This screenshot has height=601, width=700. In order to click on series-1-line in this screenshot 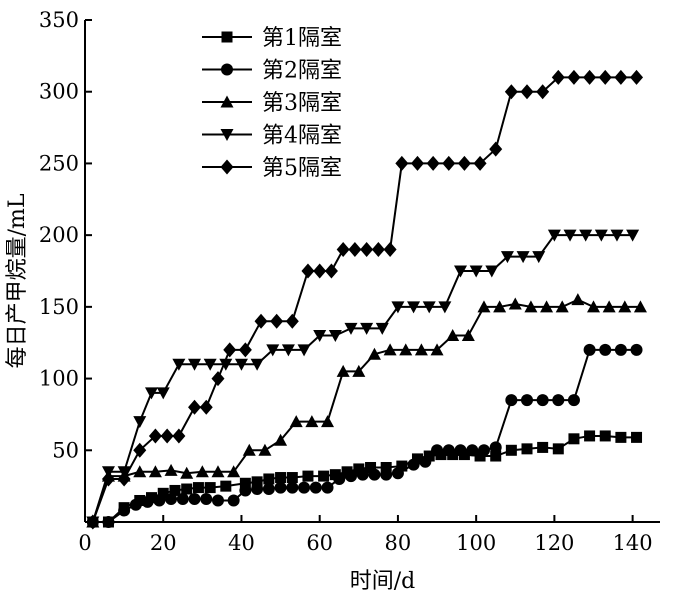, I will do `click(364, 478)`.